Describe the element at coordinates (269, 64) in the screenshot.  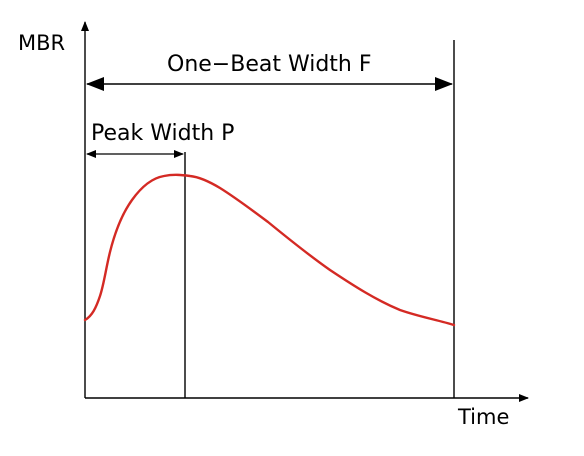
I see `one-beat-width-label: One−Beat Width F` at that location.